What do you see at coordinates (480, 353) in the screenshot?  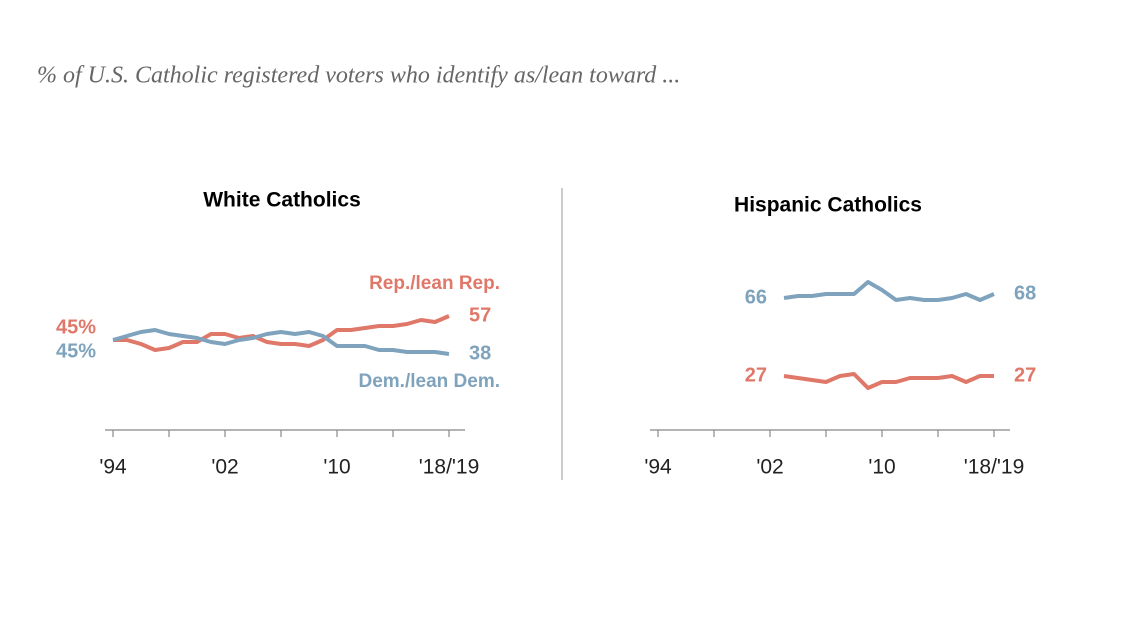 I see `value-label: 38` at bounding box center [480, 353].